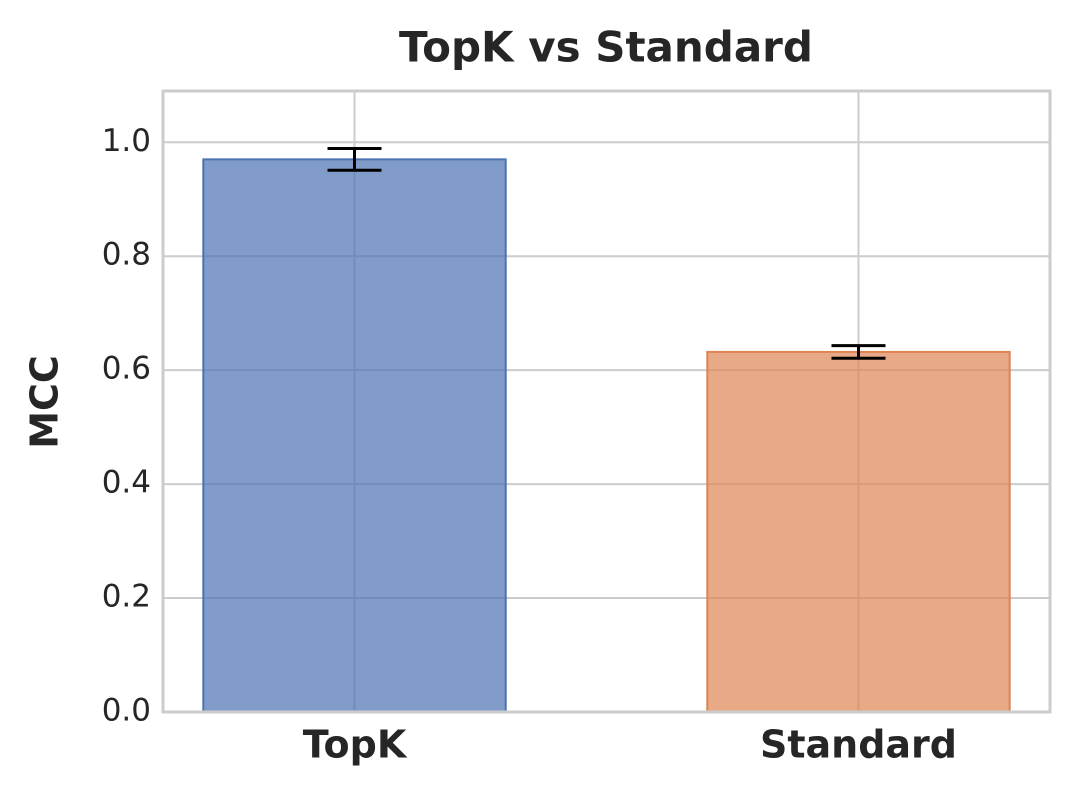 The height and width of the screenshot is (799, 1078). What do you see at coordinates (606, 47) in the screenshot?
I see `chart-title: TopK vs Standard` at bounding box center [606, 47].